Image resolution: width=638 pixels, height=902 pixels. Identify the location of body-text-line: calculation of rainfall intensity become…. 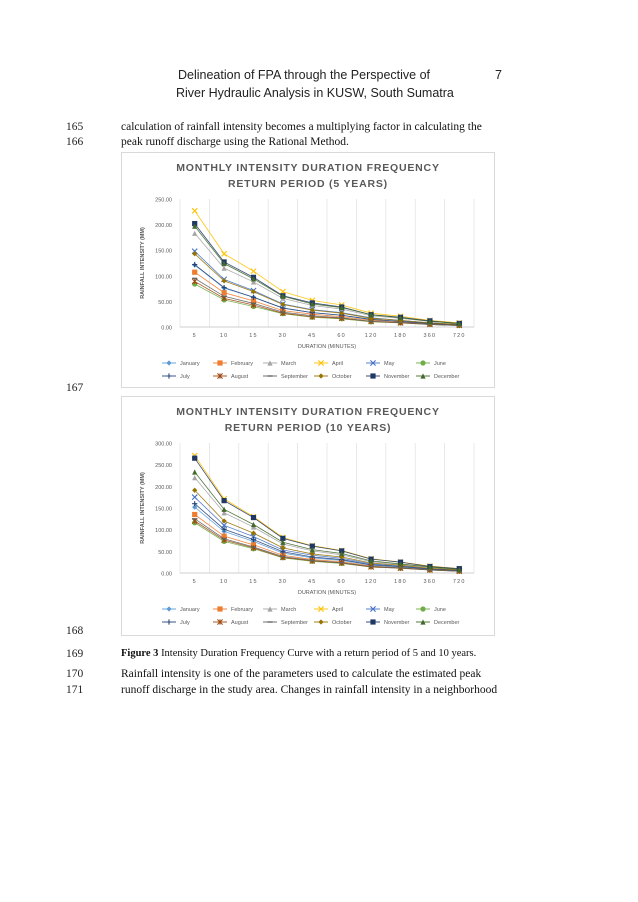
(301, 127).